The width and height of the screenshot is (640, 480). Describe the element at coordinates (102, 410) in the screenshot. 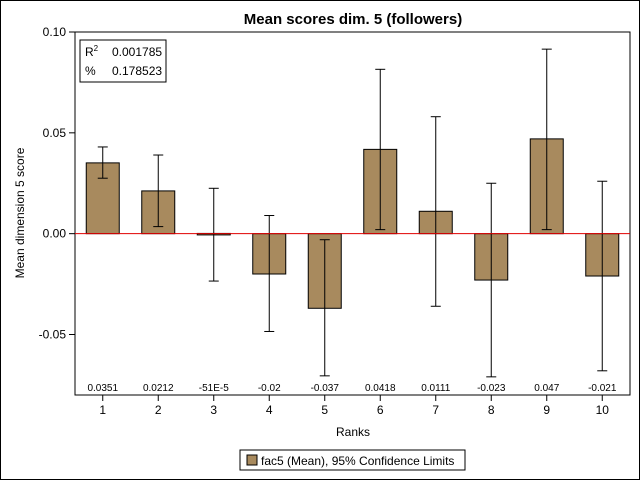

I see `x-tick-label: 1` at that location.